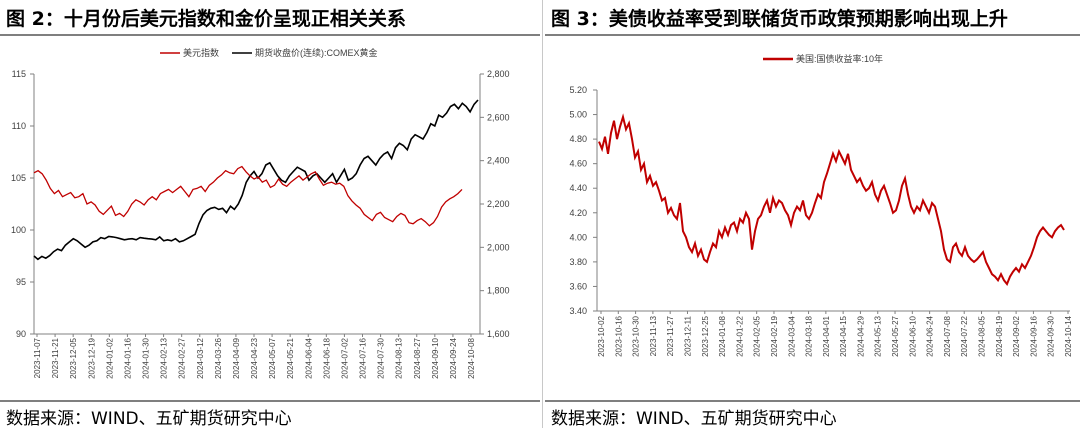 The height and width of the screenshot is (429, 1080). I want to click on y-left-tick-label: 115, so click(19, 74).